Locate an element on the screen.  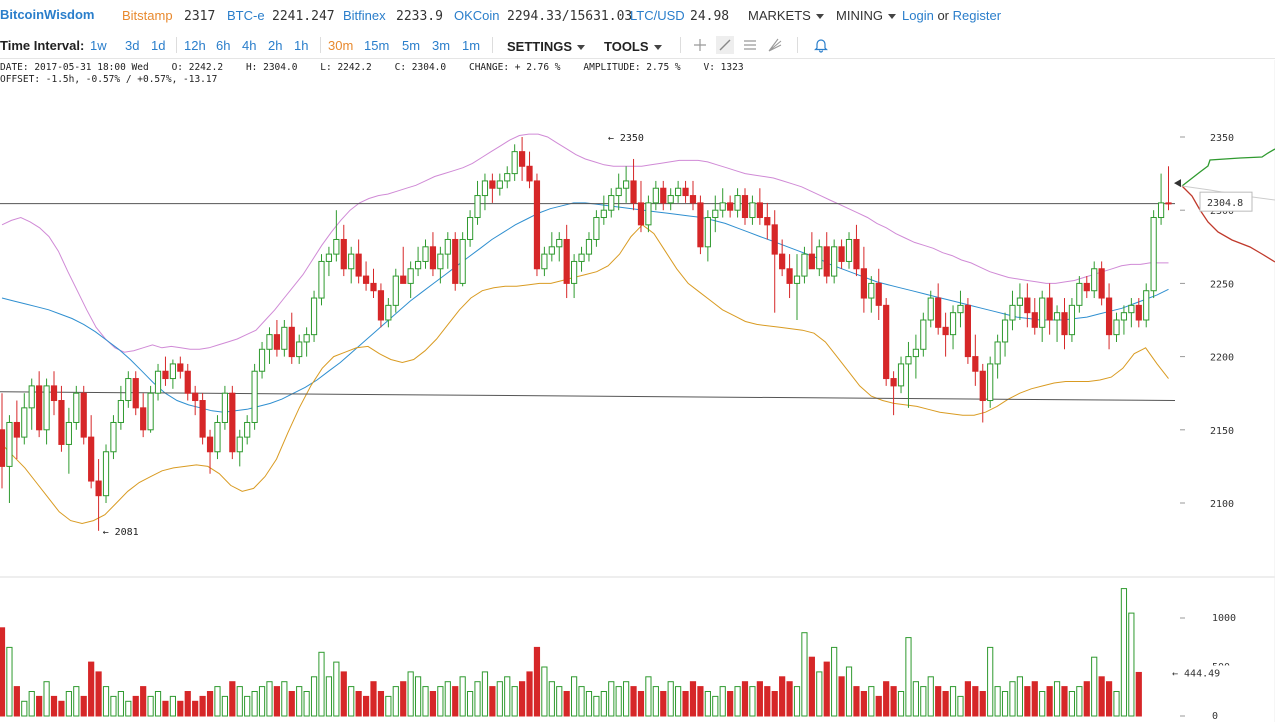
interval-5m: 5m is located at coordinates (411, 45).